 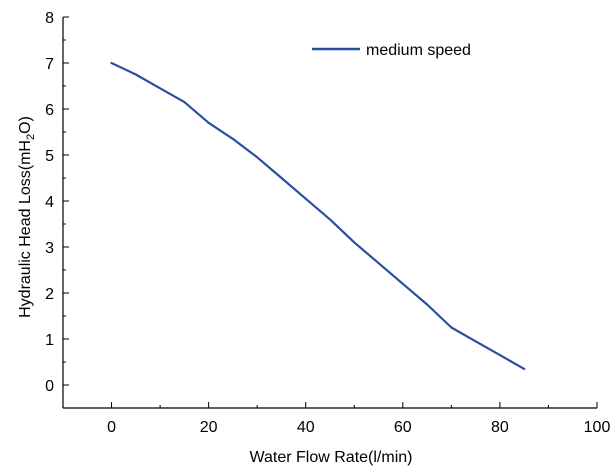 I want to click on x-tick-label: 100, so click(x=597, y=427).